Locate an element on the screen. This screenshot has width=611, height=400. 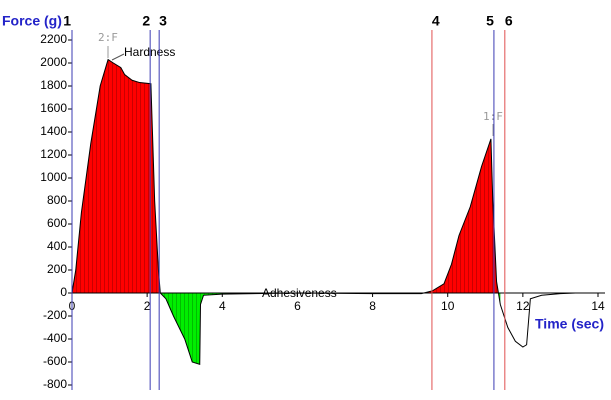
y-tick-label: 400 is located at coordinates (57, 246).